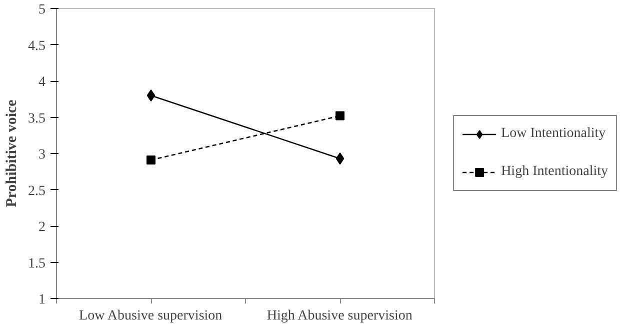 This screenshot has width=624, height=332. Describe the element at coordinates (37, 46) in the screenshot. I see `y-tick-label: 4.5` at that location.